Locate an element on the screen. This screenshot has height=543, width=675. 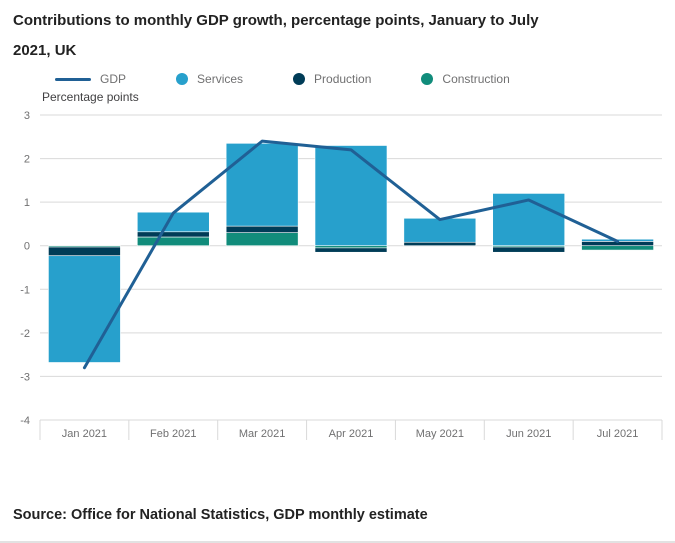
bar-services-may is located at coordinates (440, 230).